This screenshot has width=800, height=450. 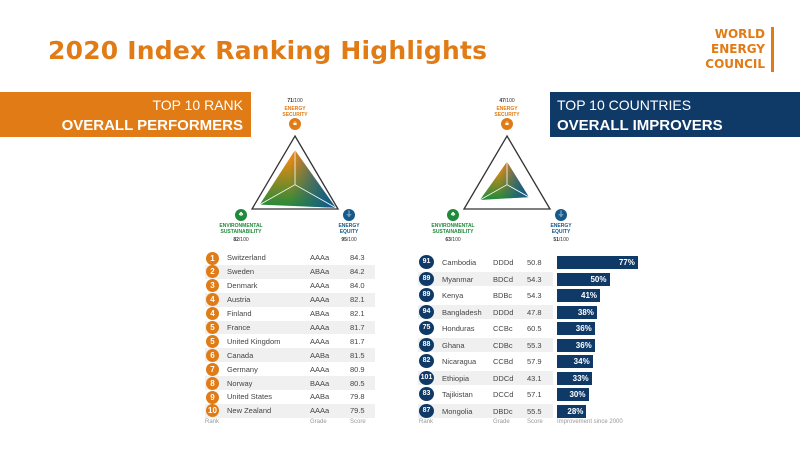 I want to click on improvement-bar: 38%, so click(x=577, y=312).